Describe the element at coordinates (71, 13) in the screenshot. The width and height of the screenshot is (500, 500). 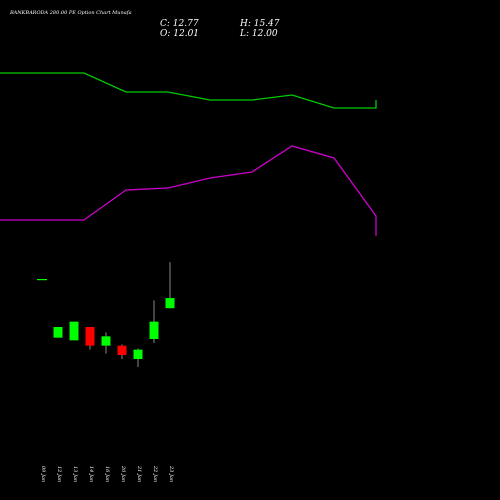
I see `chart-title: BANKBARODA 280.00 PE Option Chart Munafa` at that location.